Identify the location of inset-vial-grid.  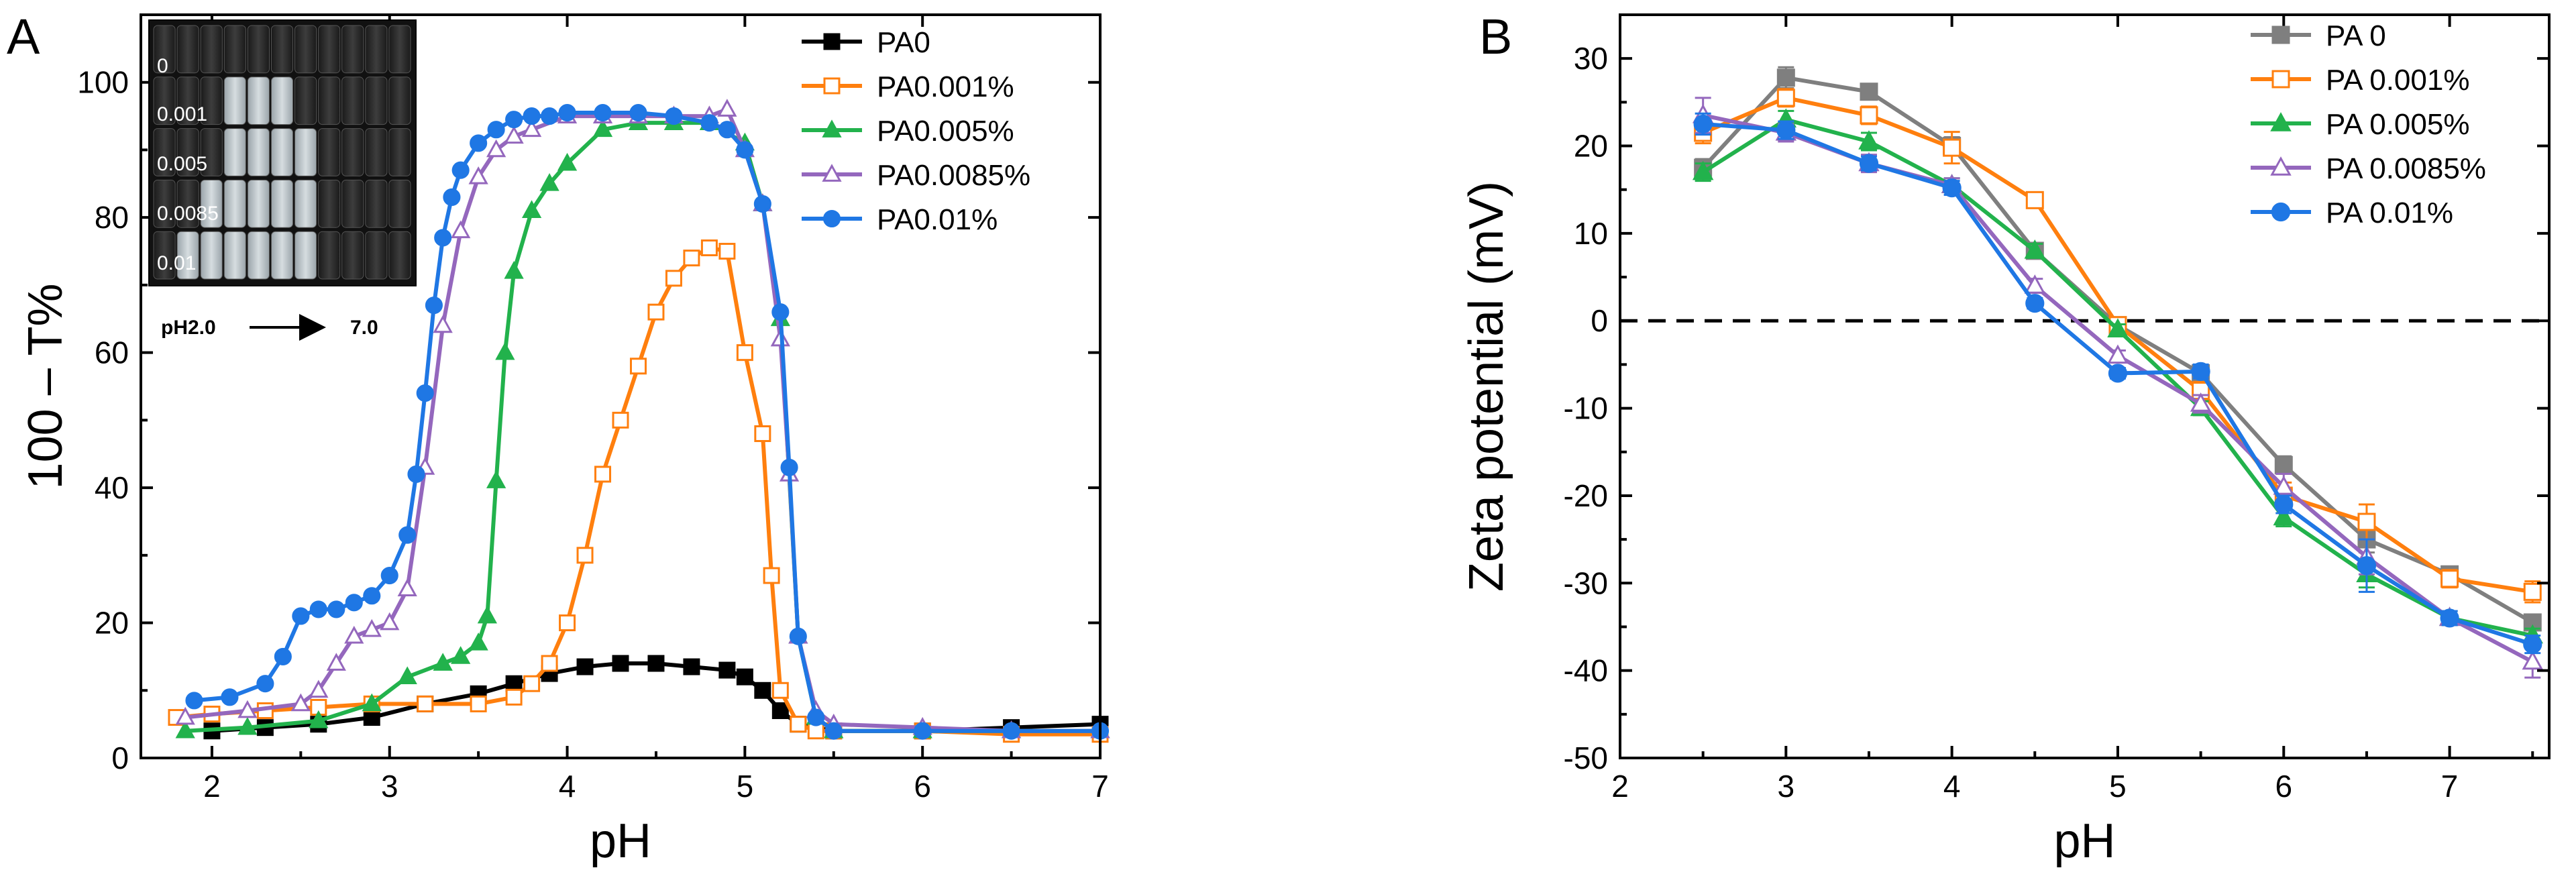
(282, 152).